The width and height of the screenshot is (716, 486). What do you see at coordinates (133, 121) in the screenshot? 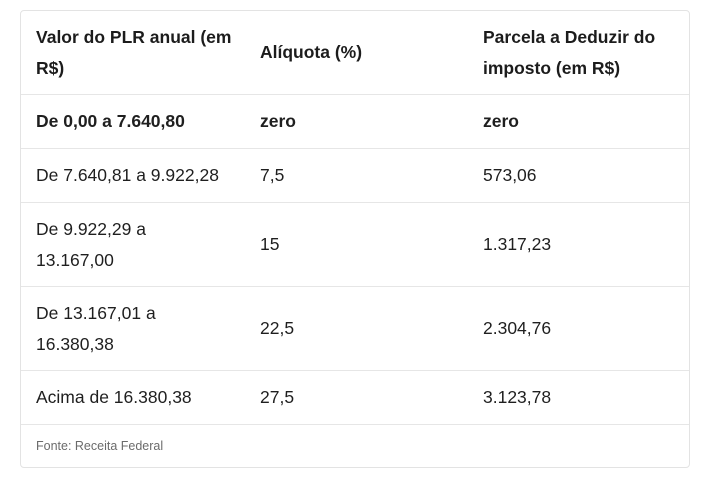
I see `cell-range: De 0,00 a 7.640,80` at bounding box center [133, 121].